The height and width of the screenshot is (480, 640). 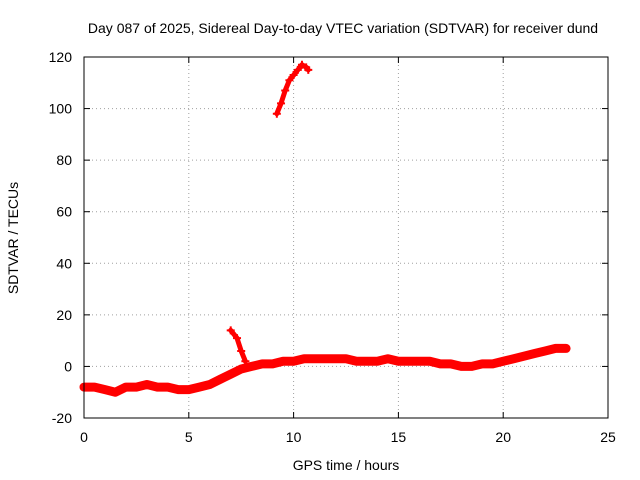 I want to click on x-tick-label: 20, so click(x=503, y=437).